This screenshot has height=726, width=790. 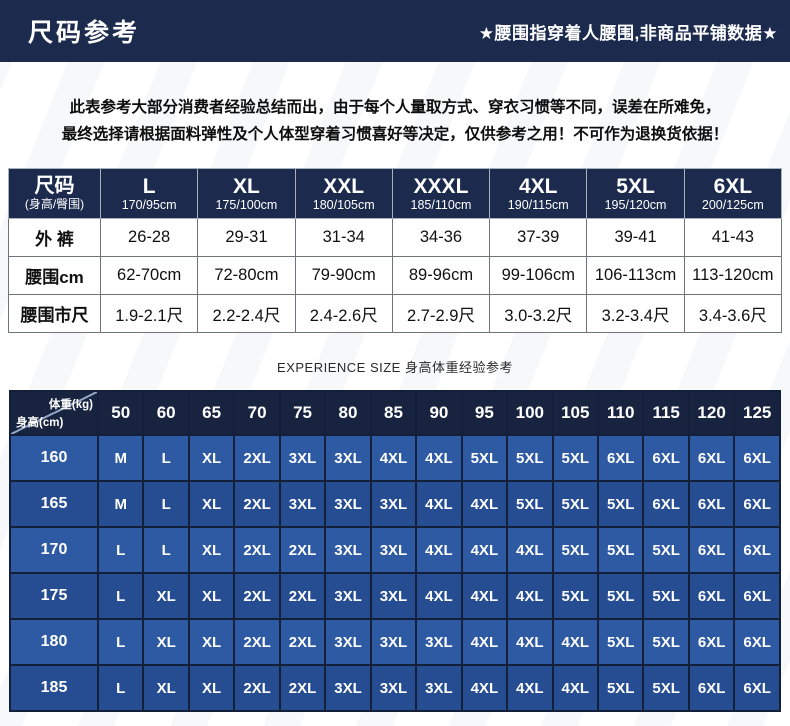 I want to click on experience-corner-cell: 体重(kg) 身高(cm), so click(x=54, y=413).